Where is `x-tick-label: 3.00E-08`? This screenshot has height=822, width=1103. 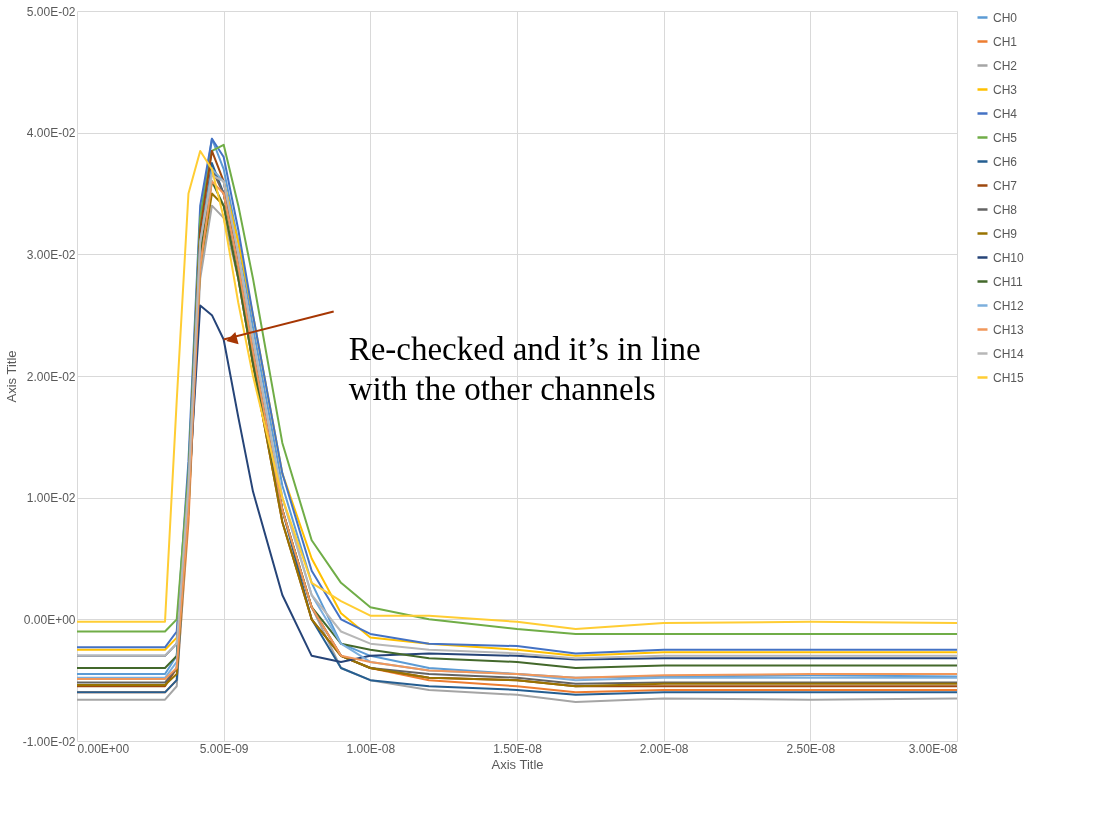
x-tick-label: 3.00E-08 is located at coordinates (933, 748).